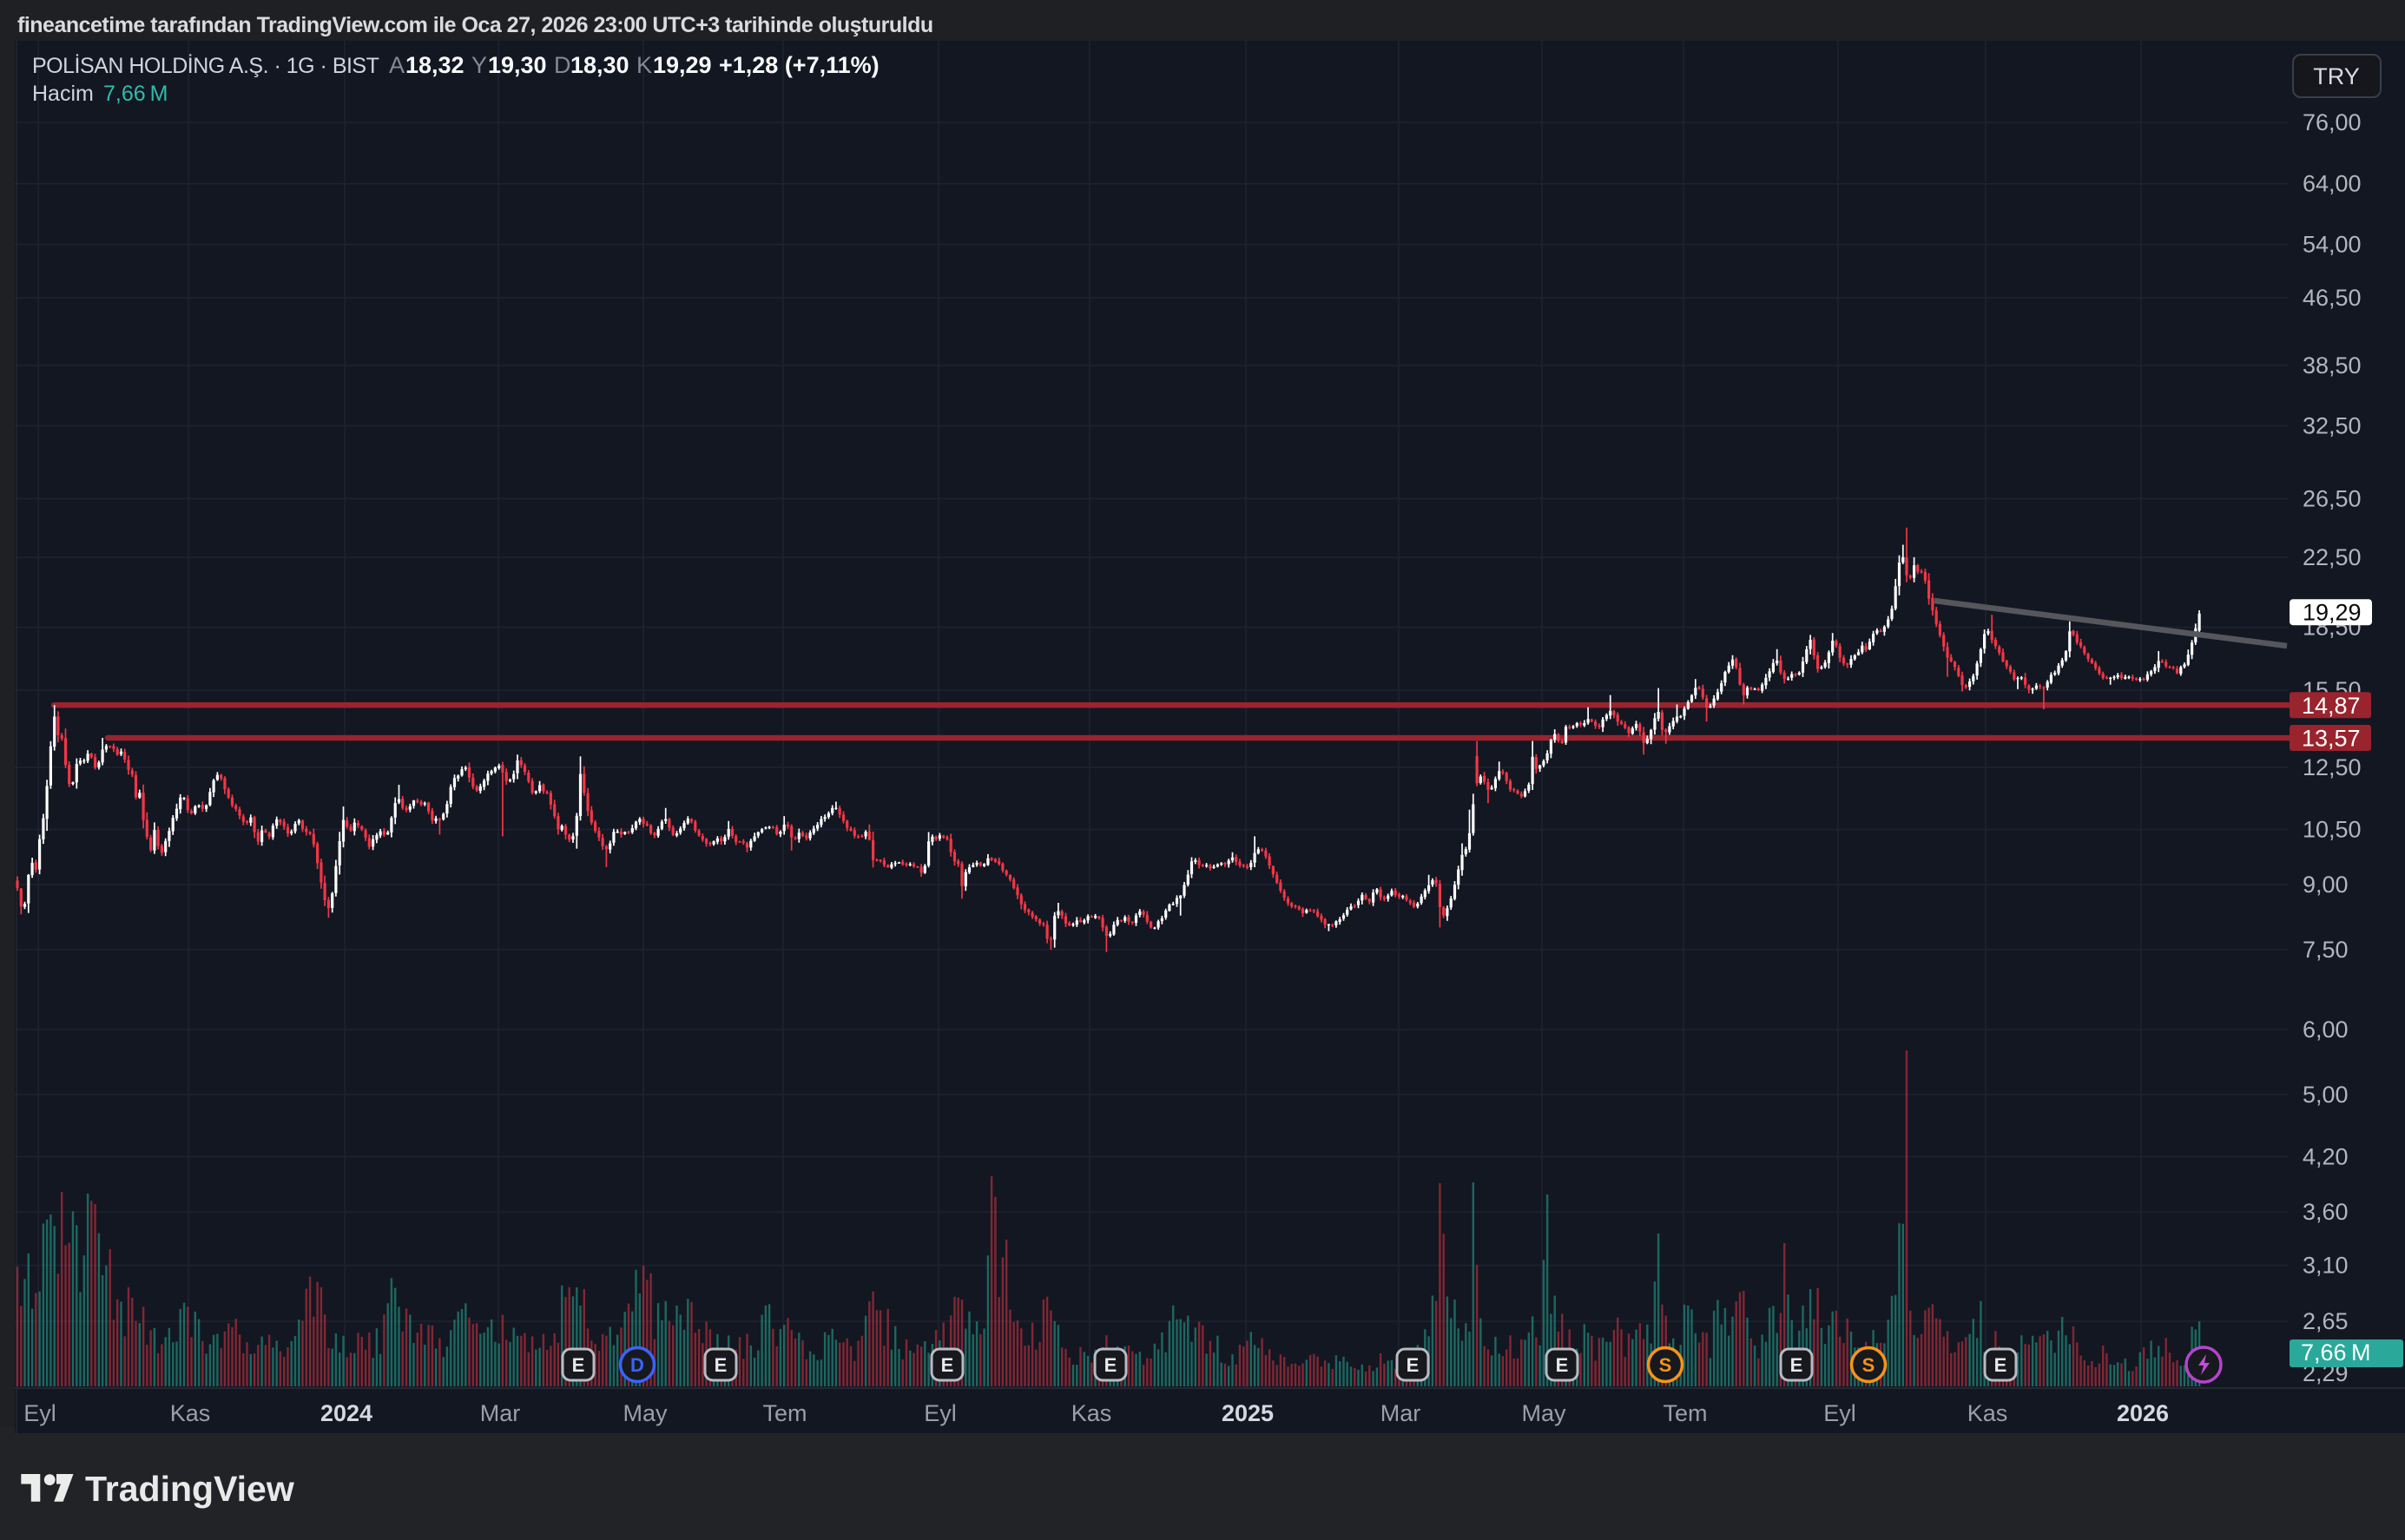 This screenshot has width=2405, height=1540. Describe the element at coordinates (2332, 426) in the screenshot. I see `svg-text: 32,50` at that location.